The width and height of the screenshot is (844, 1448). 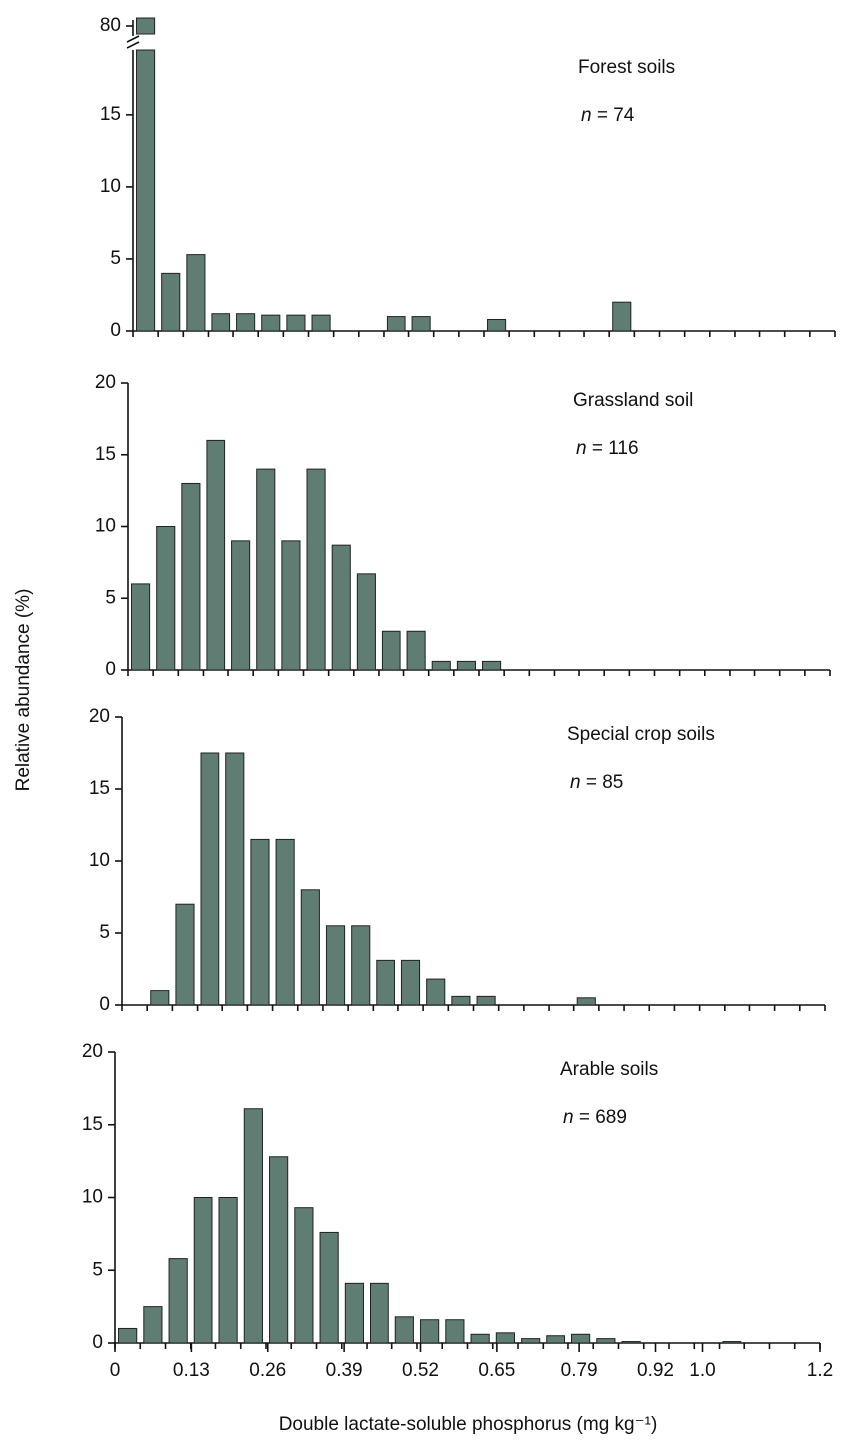 I want to click on sample-size: n = 689, so click(x=595, y=1117).